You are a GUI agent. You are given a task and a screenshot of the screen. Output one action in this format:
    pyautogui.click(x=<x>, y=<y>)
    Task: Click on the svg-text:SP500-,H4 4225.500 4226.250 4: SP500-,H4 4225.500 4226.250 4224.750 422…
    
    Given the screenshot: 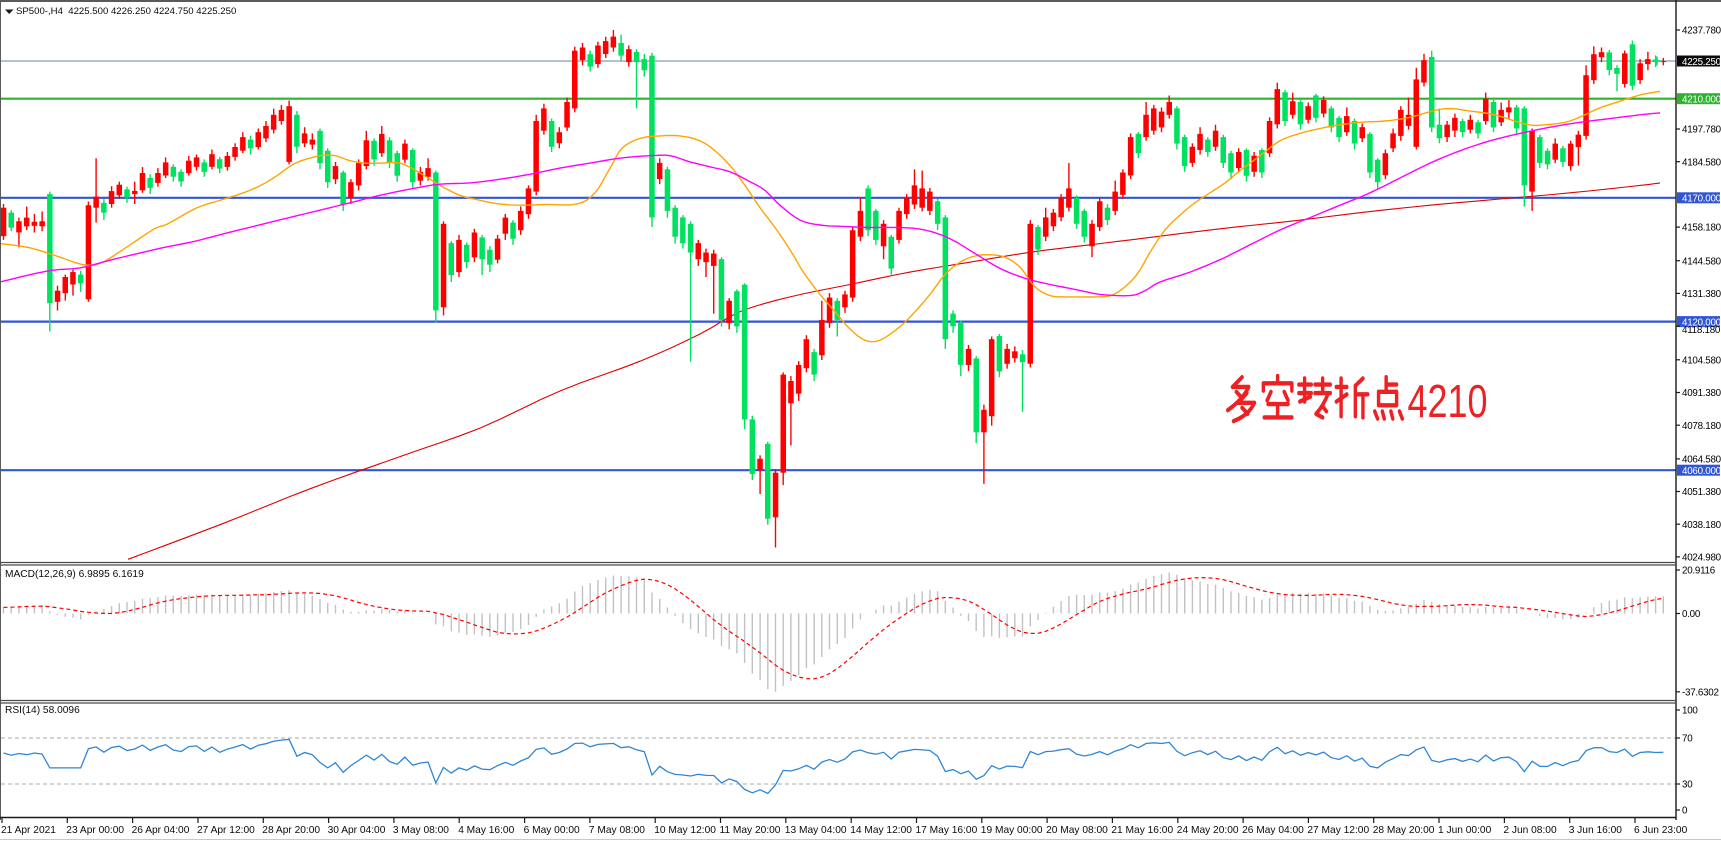 What is the action you would take?
    pyautogui.click(x=126, y=11)
    